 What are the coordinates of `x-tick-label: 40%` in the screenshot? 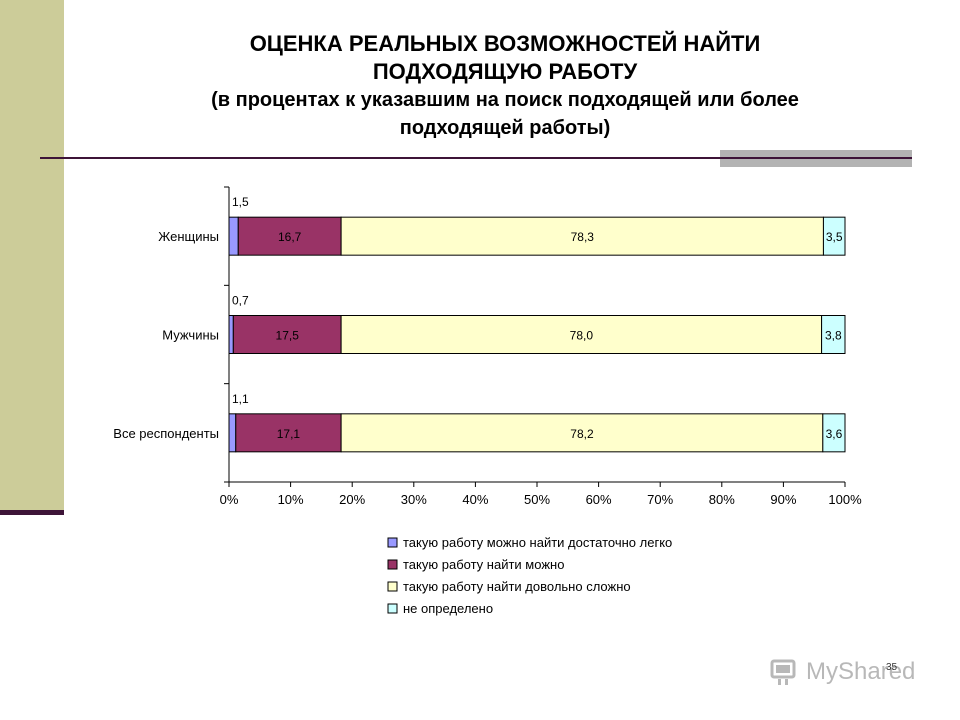 It's located at (475, 499).